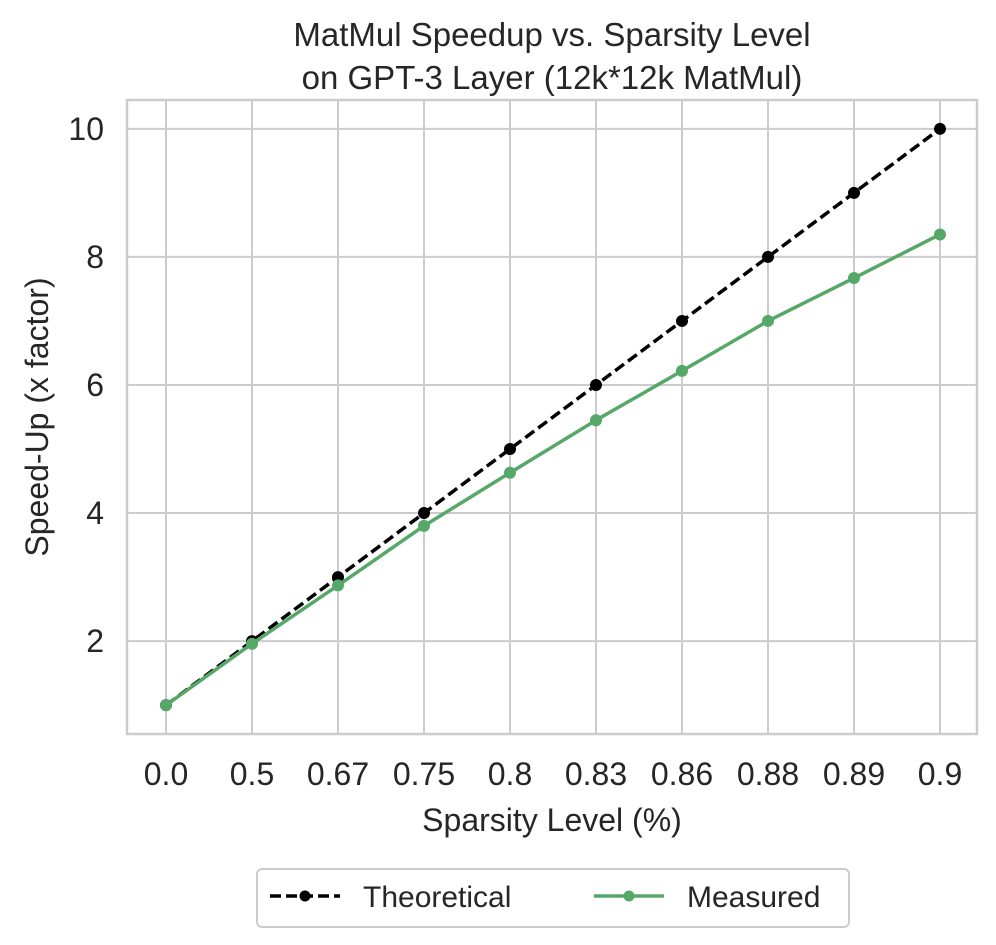  What do you see at coordinates (940, 774) in the screenshot?
I see `x-tick-label: 0.9` at bounding box center [940, 774].